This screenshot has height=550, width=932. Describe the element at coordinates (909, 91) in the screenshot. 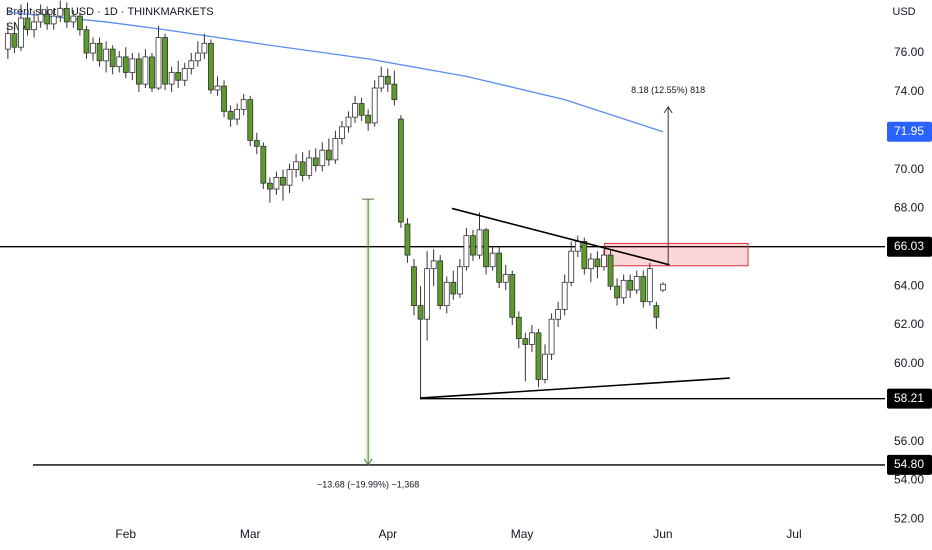

I see `y-tick-label: 74.00` at that location.